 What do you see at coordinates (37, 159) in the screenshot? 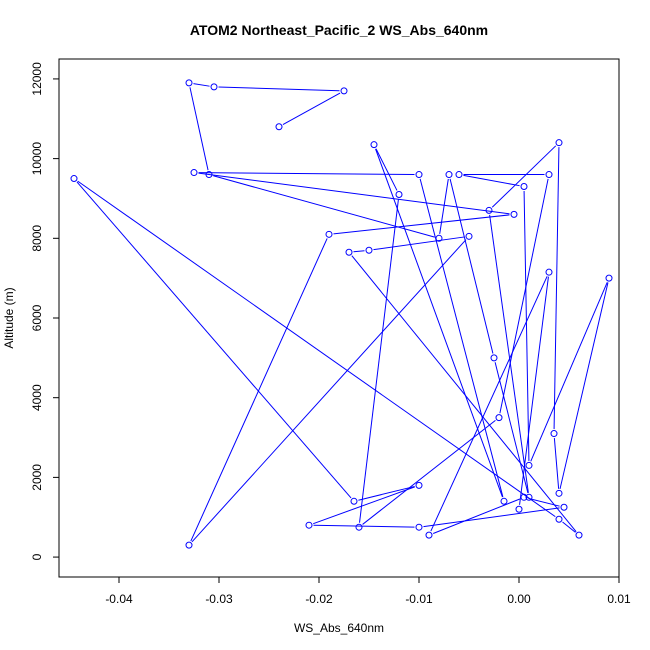
I see `y-tick-label: 10000` at bounding box center [37, 159].